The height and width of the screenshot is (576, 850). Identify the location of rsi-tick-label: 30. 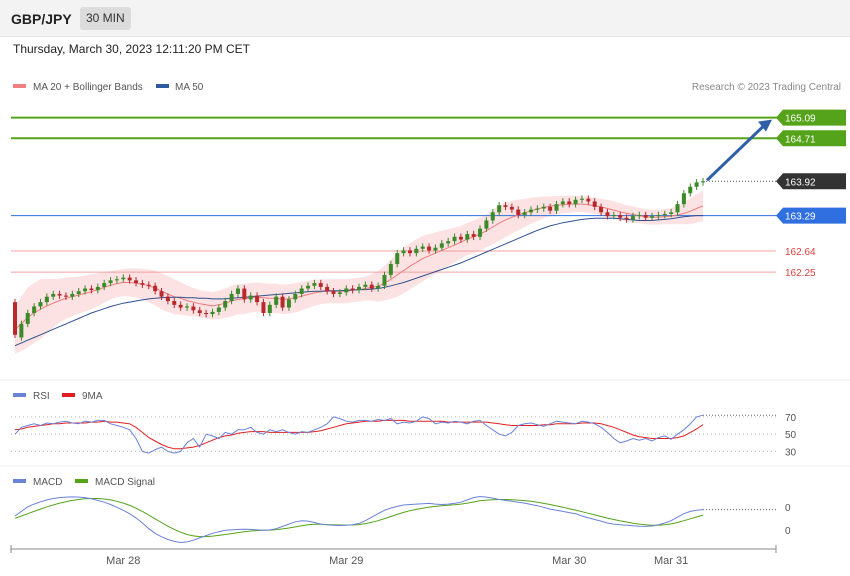
(791, 452).